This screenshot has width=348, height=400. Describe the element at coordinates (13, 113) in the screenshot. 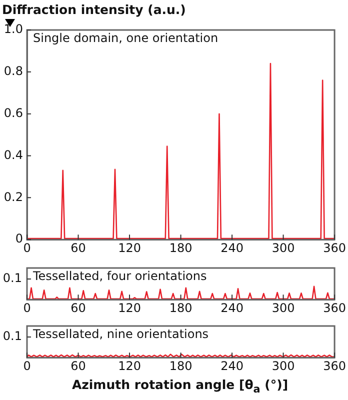

I see `y-tick-label: 0.6` at that location.